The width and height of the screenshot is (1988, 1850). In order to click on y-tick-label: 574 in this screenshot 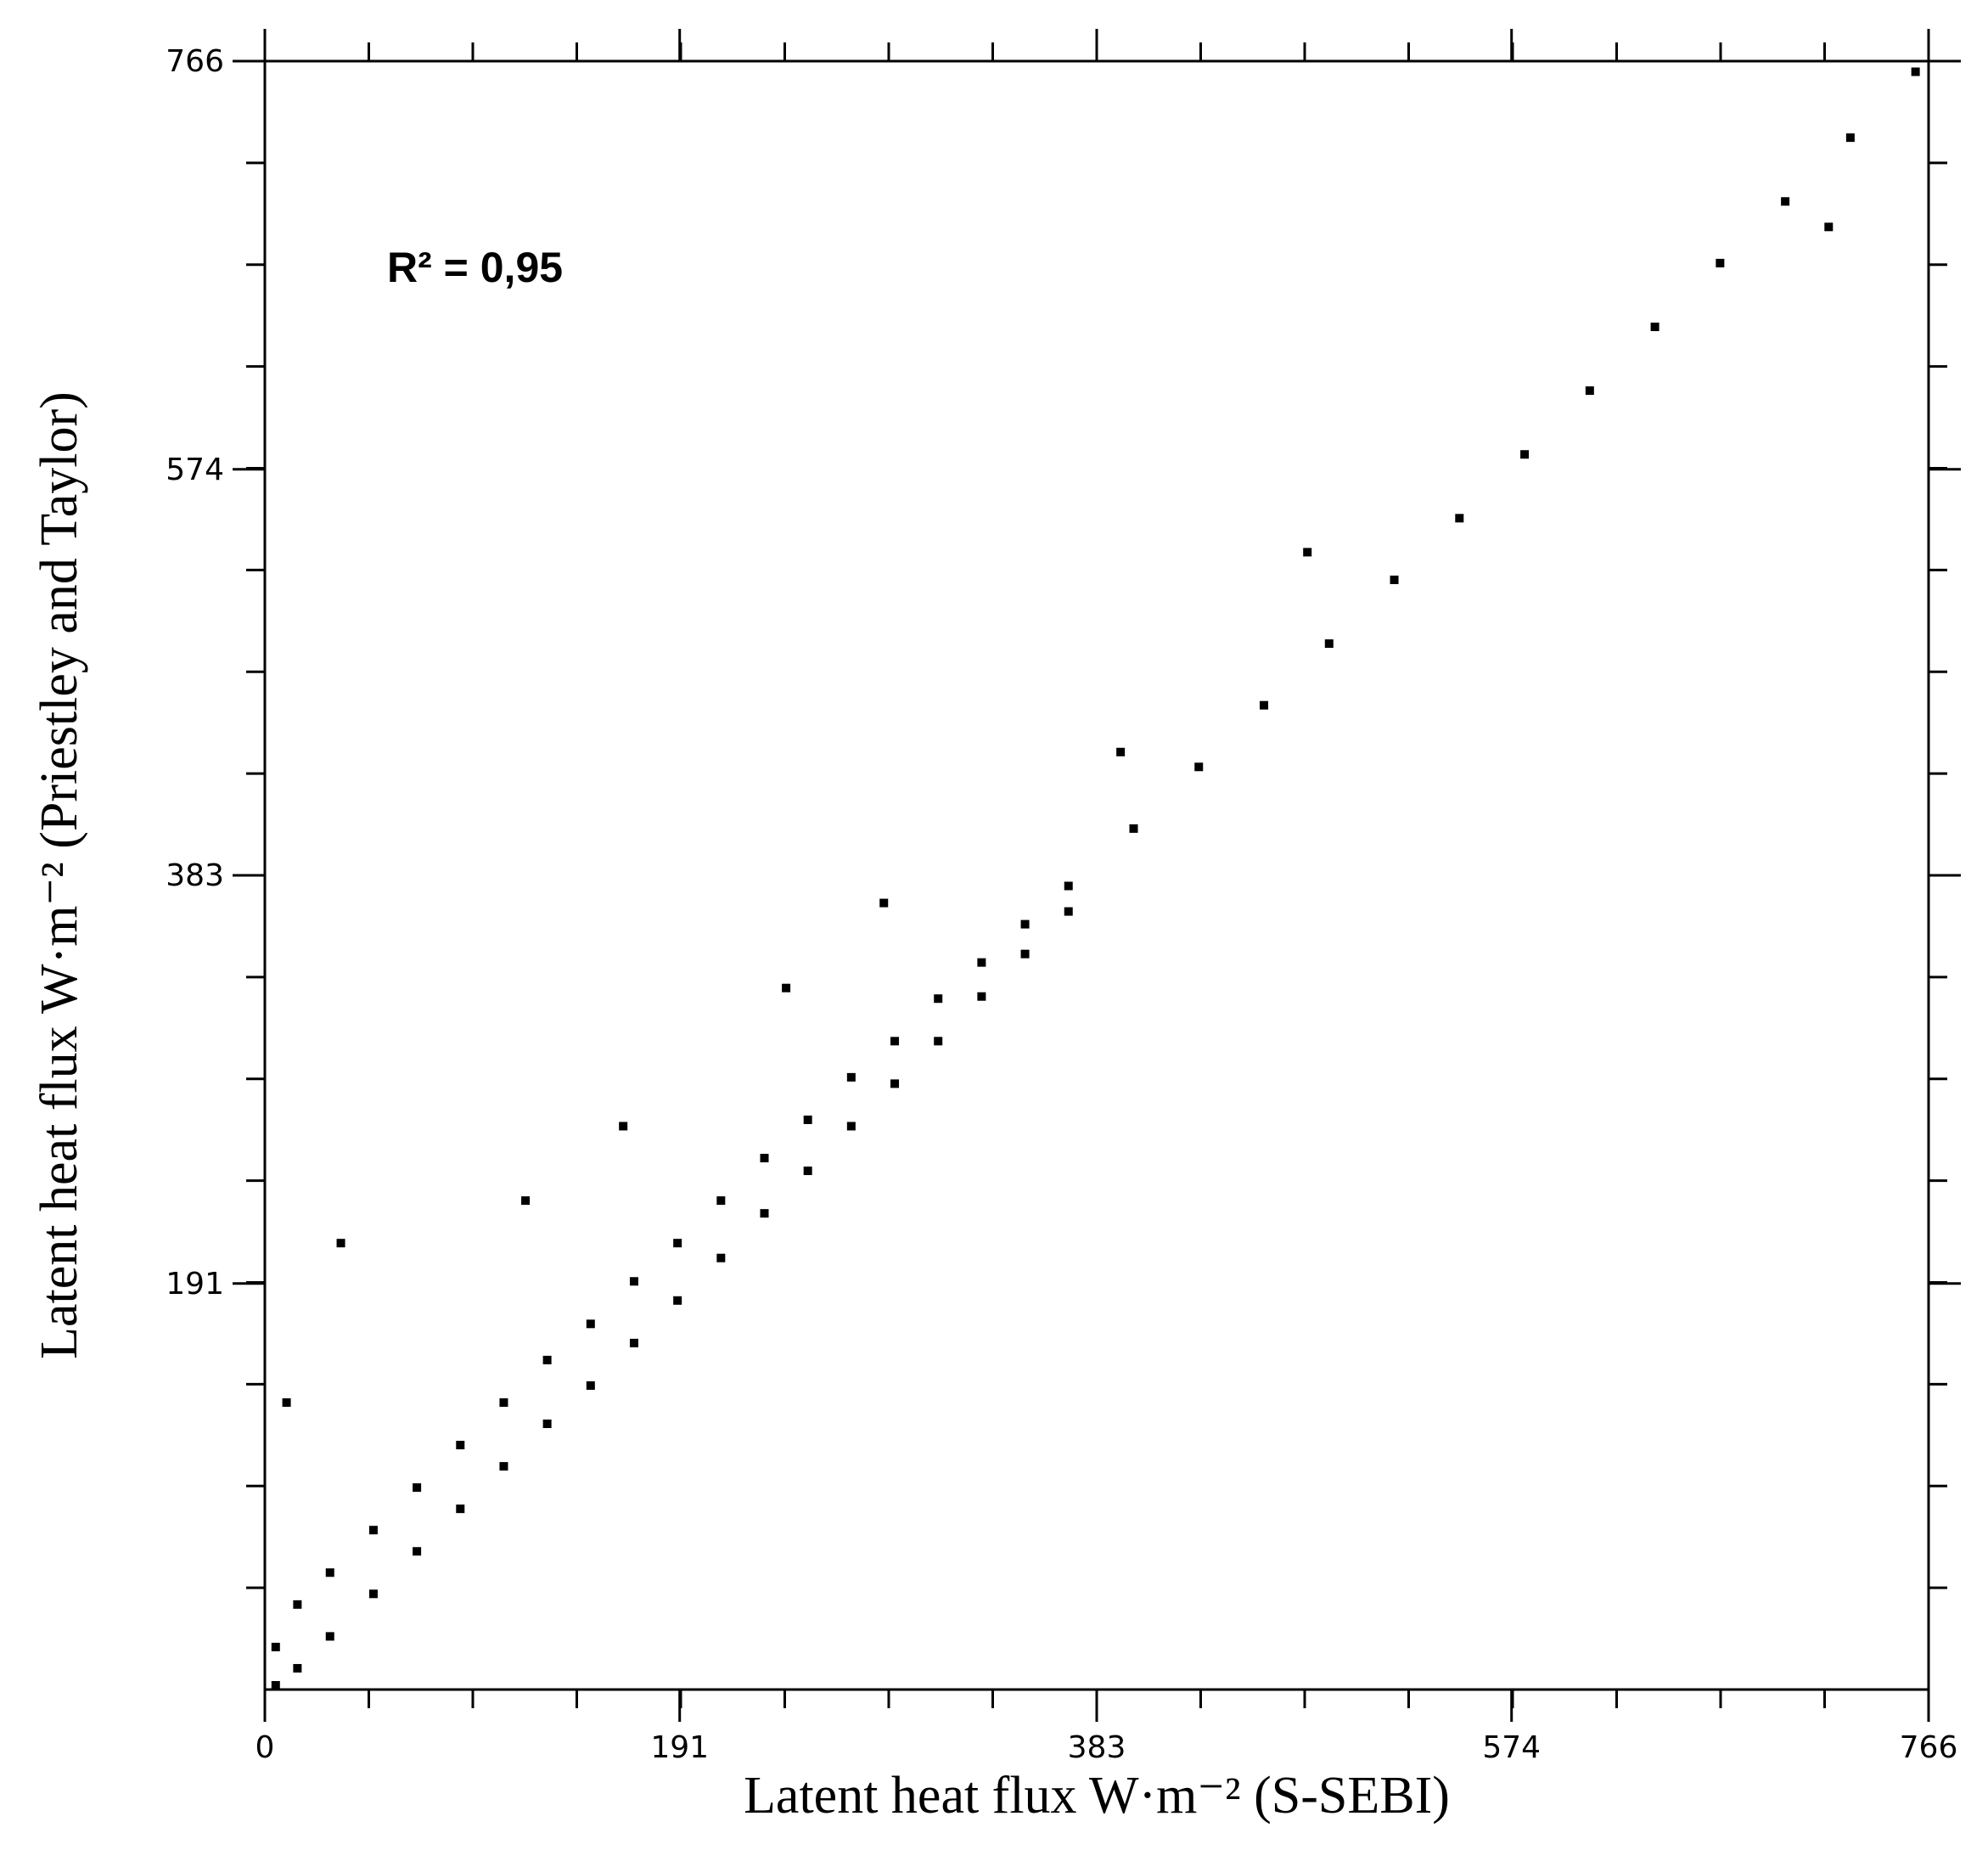, I will do `click(195, 470)`.